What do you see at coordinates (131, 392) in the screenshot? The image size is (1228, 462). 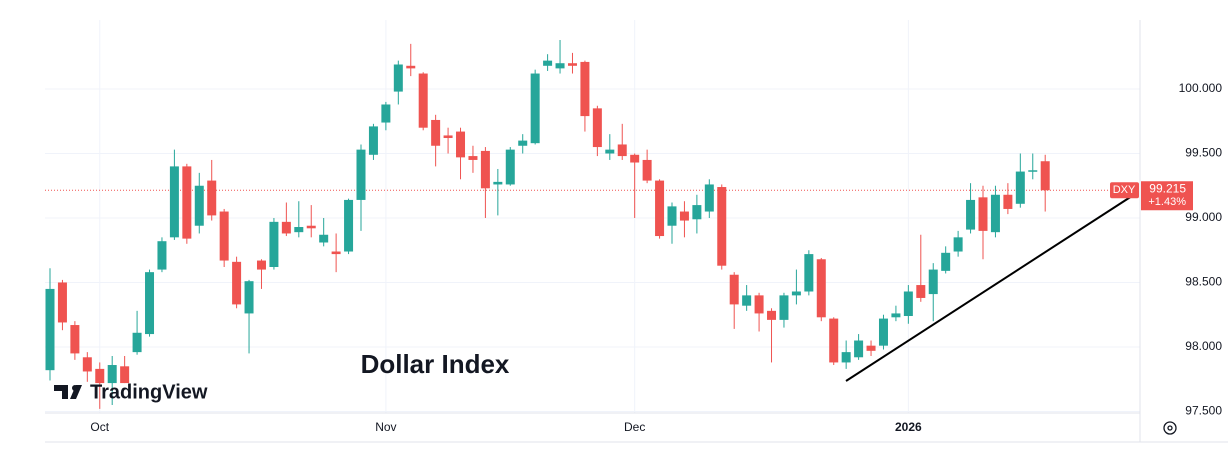 I see `brand-logo: TradingView` at bounding box center [131, 392].